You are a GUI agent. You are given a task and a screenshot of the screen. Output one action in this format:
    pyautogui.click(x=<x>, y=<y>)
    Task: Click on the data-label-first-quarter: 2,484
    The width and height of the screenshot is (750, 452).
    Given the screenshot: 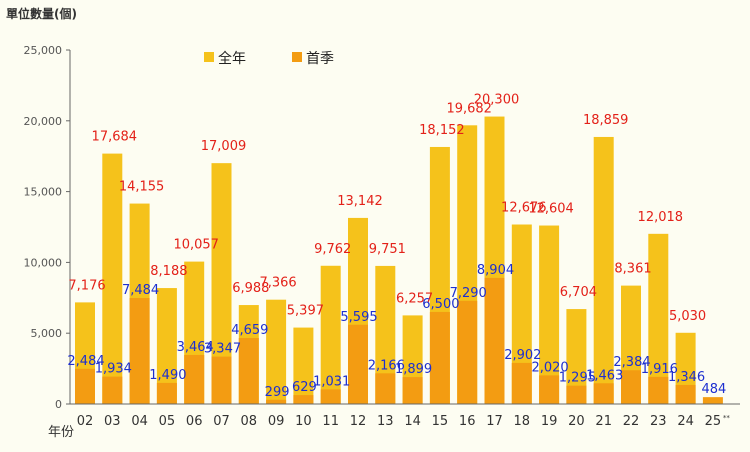 What is the action you would take?
    pyautogui.click(x=85, y=361)
    